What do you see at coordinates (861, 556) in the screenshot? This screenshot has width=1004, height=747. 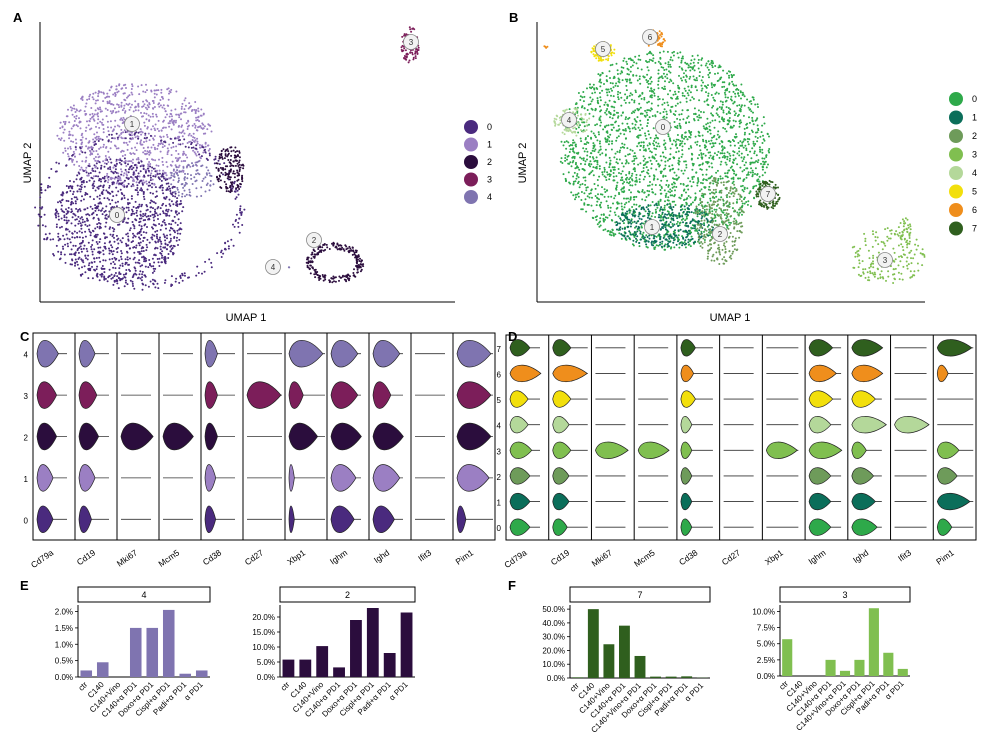 I see `gene-label-ighd: Ighd` at bounding box center [861, 556].